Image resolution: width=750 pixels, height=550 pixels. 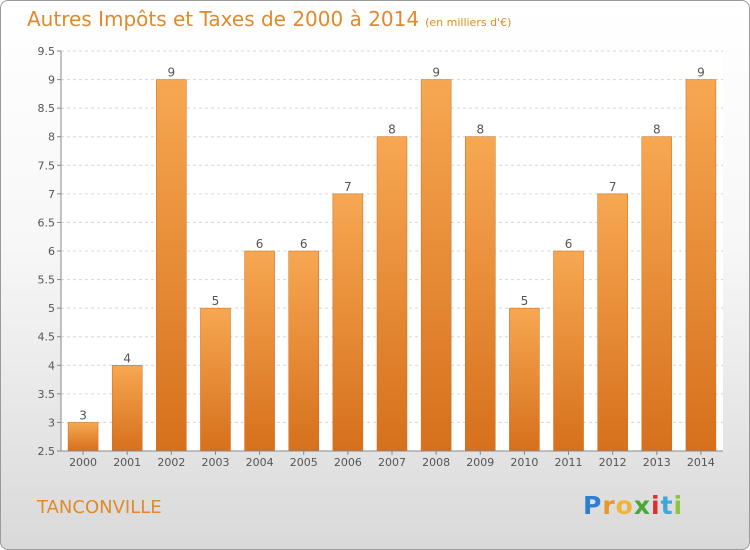 I want to click on y-tick-label: 3.5, so click(x=47, y=394).